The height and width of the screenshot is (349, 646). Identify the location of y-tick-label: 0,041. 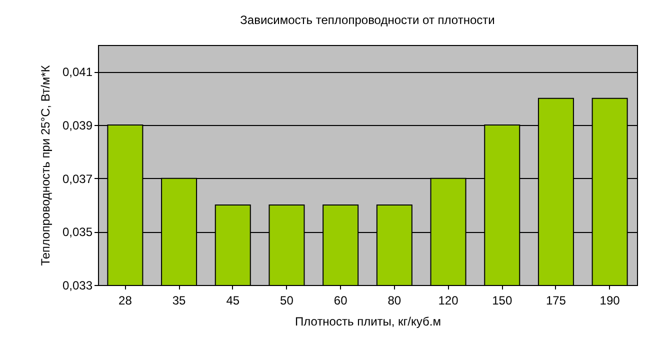
(77, 72).